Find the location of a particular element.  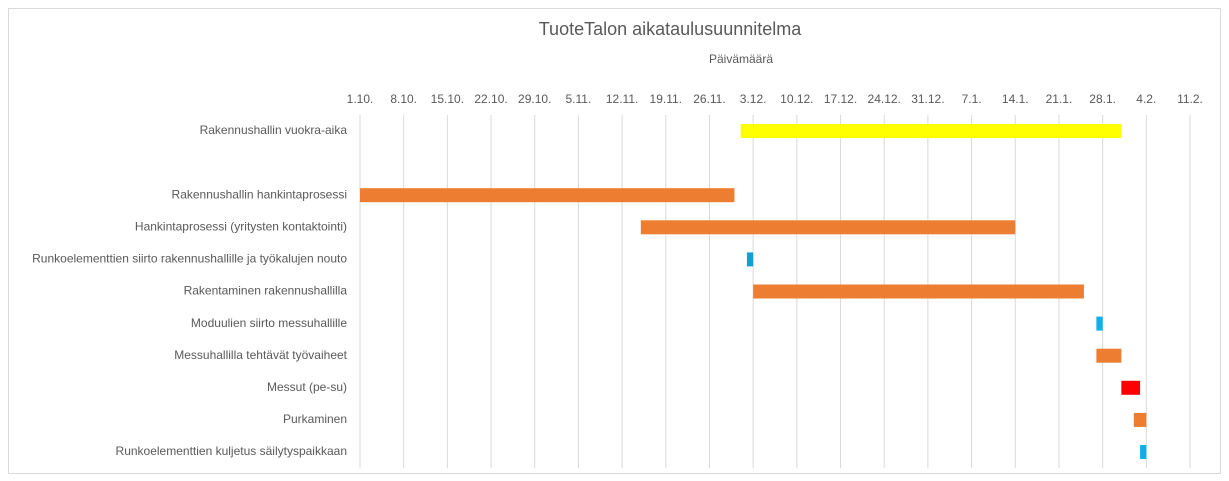

y-tick-label: Messut (pe-su) is located at coordinates (307, 387).